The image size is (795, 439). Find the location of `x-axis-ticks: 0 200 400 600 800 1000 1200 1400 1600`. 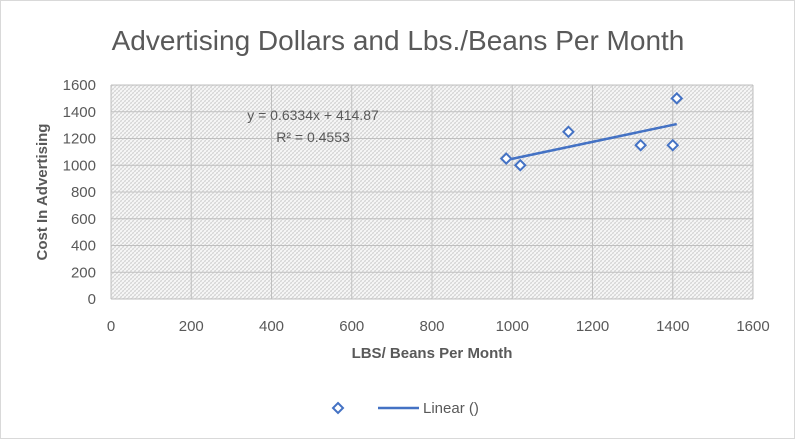

x-axis-ticks: 0 200 400 600 800 1000 1200 1400 1600 is located at coordinates (438, 326).